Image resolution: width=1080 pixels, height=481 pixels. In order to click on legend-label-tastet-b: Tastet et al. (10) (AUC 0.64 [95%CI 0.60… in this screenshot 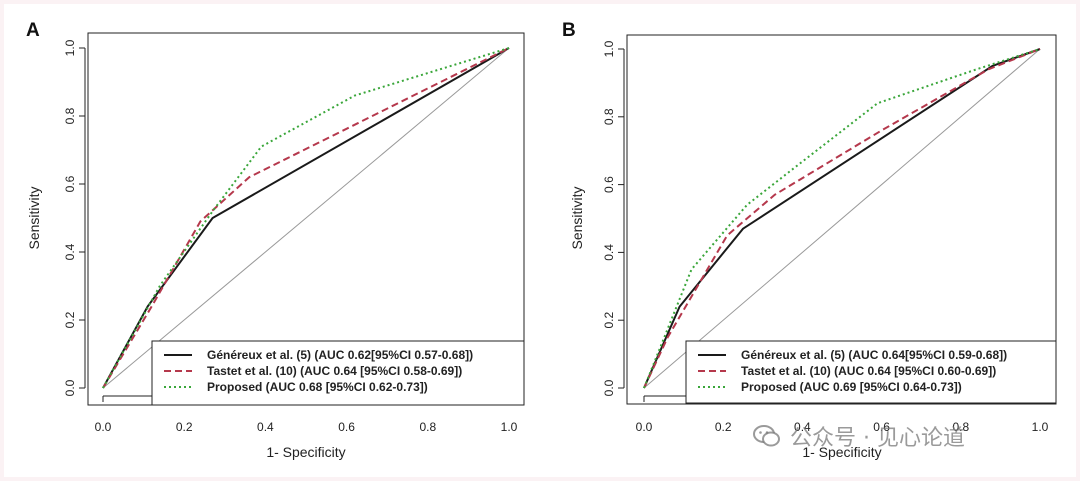, I will do `click(868, 371)`.